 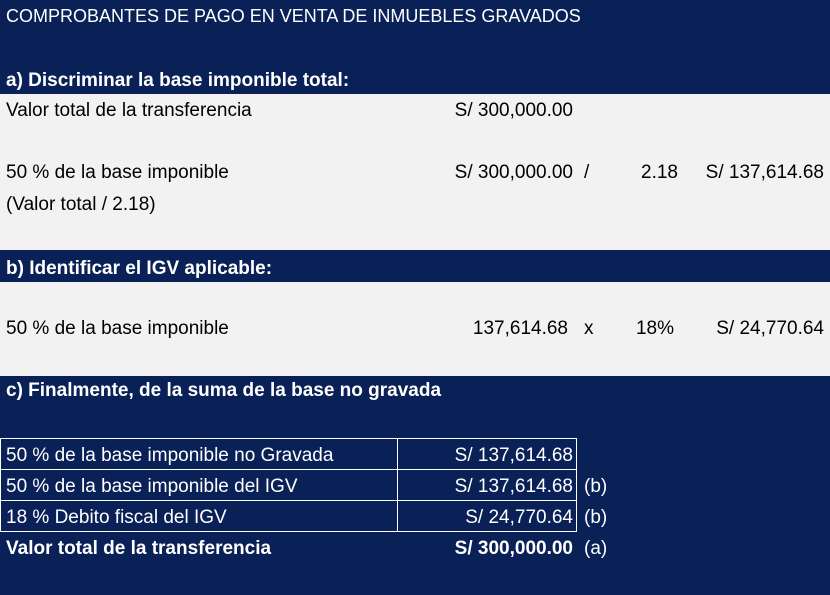 What do you see at coordinates (117, 328) in the screenshot?
I see `section-b-row-label: 50 % de la base imponible` at bounding box center [117, 328].